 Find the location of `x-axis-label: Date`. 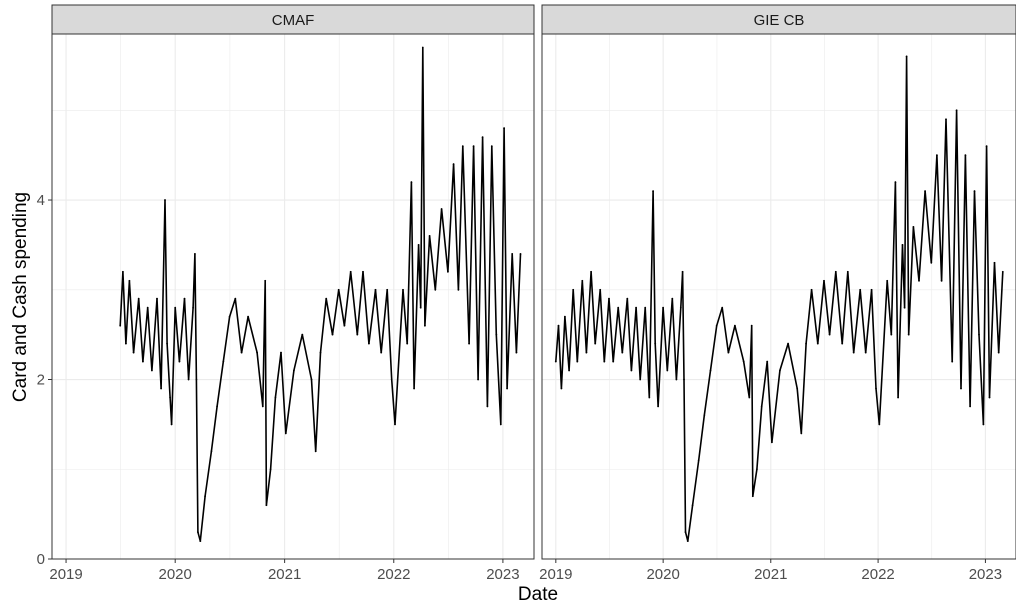

x-axis-label: Date is located at coordinates (538, 594).